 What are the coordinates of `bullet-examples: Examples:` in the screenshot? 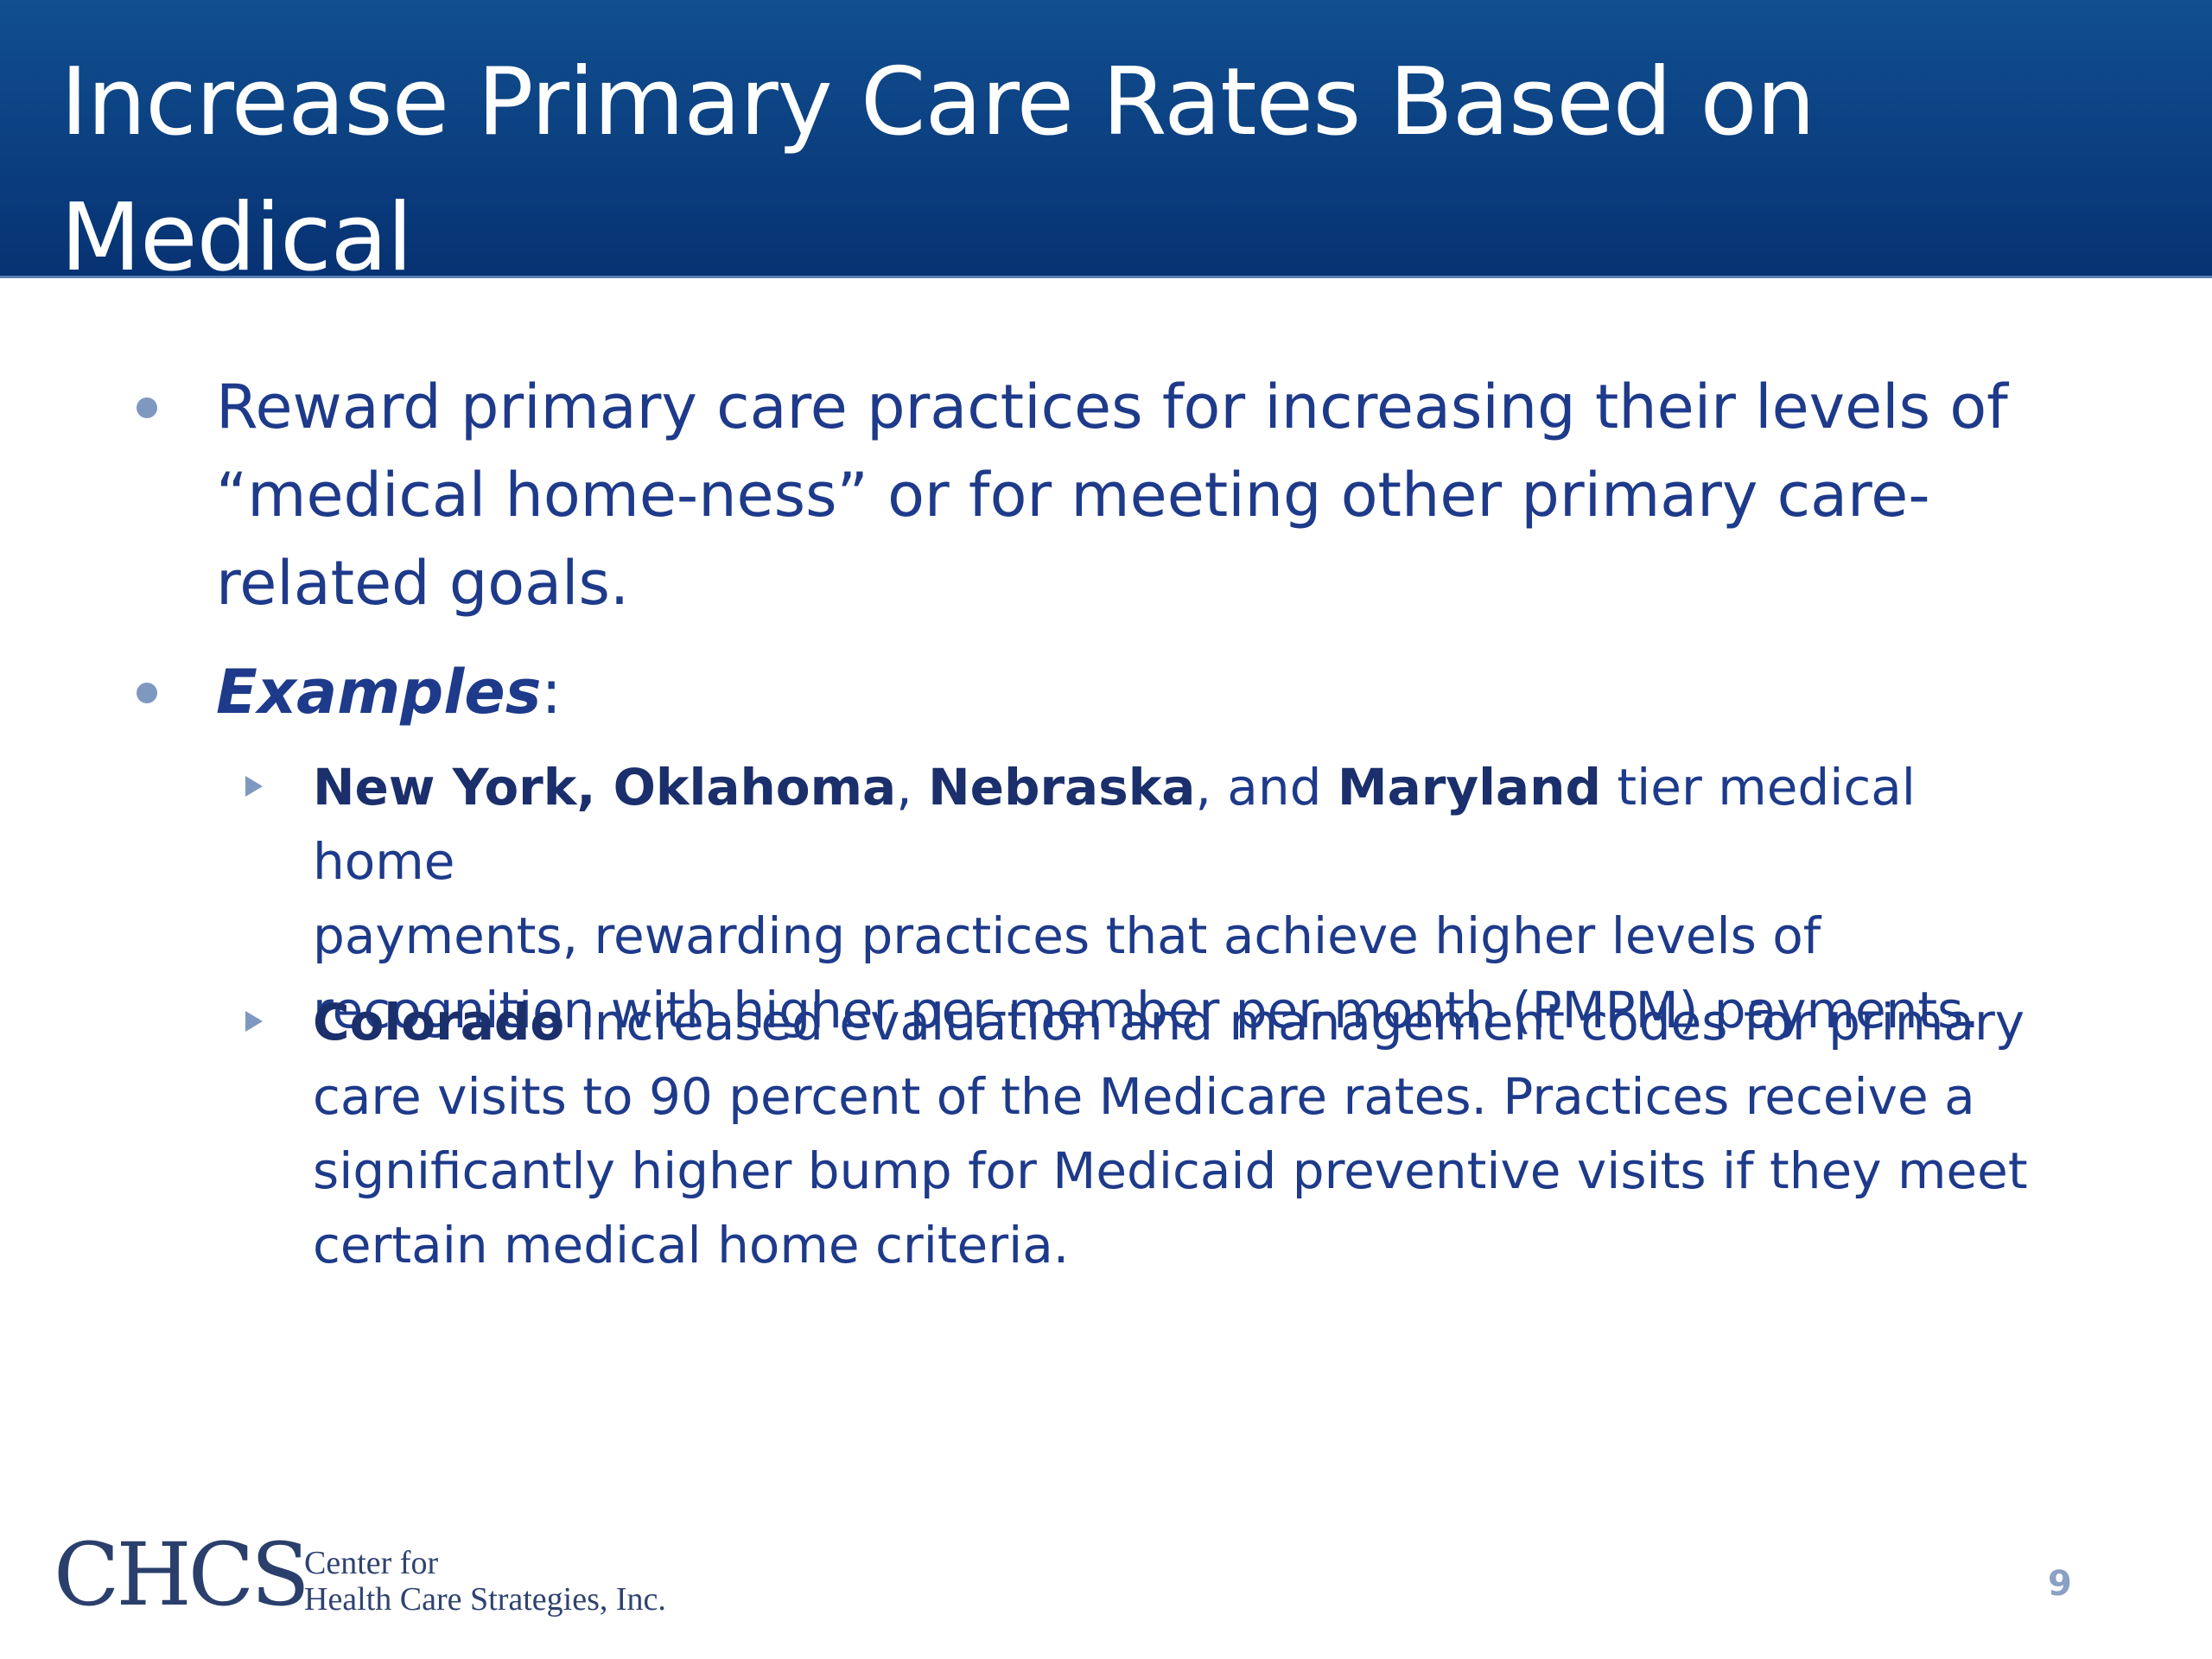 It's located at (1105, 692).